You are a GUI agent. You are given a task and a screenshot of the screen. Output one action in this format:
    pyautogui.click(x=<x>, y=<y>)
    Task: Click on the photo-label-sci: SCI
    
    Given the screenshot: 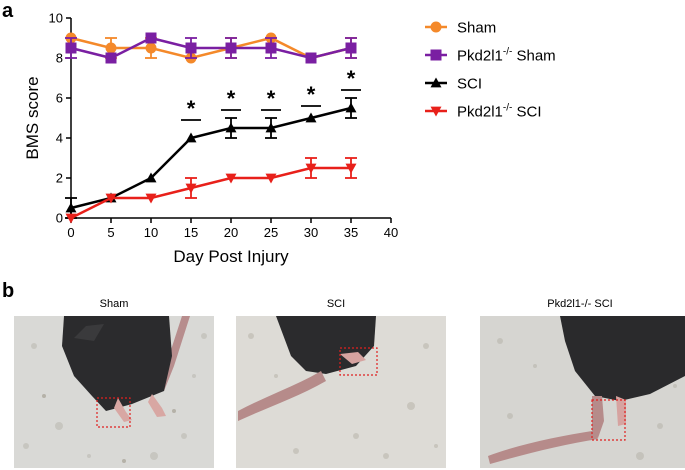 What is the action you would take?
    pyautogui.click(x=336, y=304)
    